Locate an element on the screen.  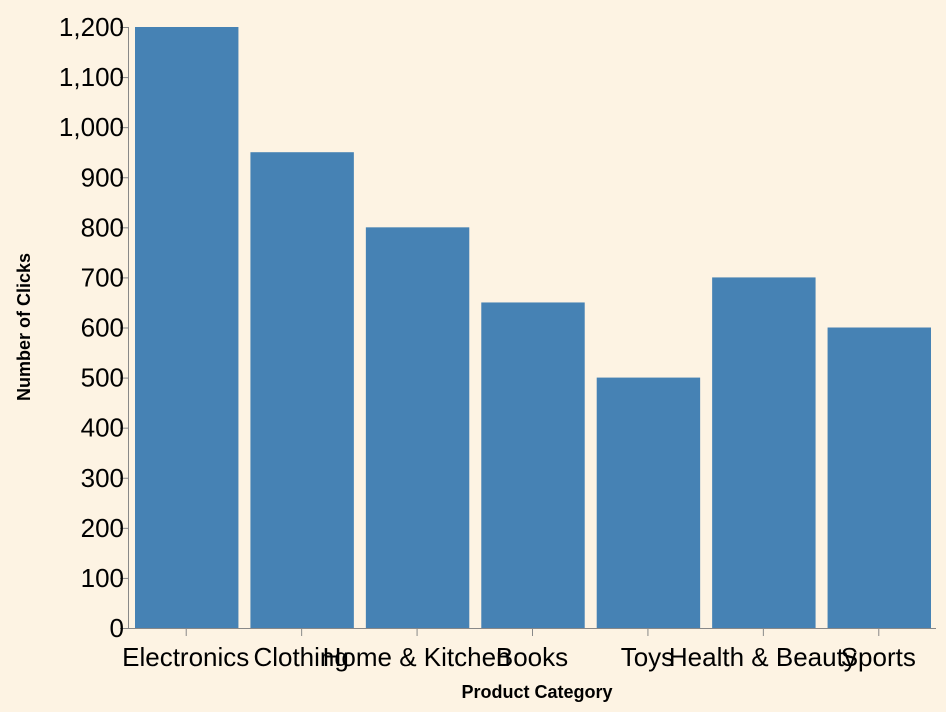
x-tick-label: Books is located at coordinates (532, 657).